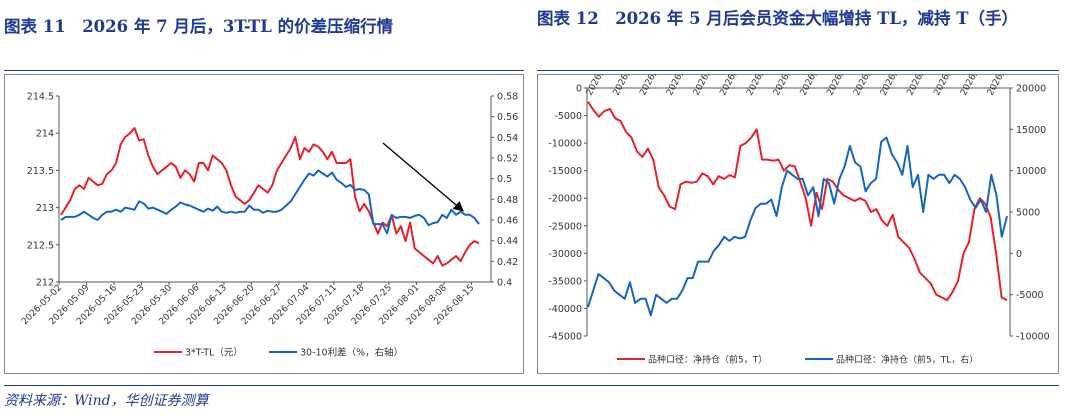 The width and height of the screenshot is (1066, 418). What do you see at coordinates (423, 177) in the screenshot?
I see `trend-arrow` at bounding box center [423, 177].